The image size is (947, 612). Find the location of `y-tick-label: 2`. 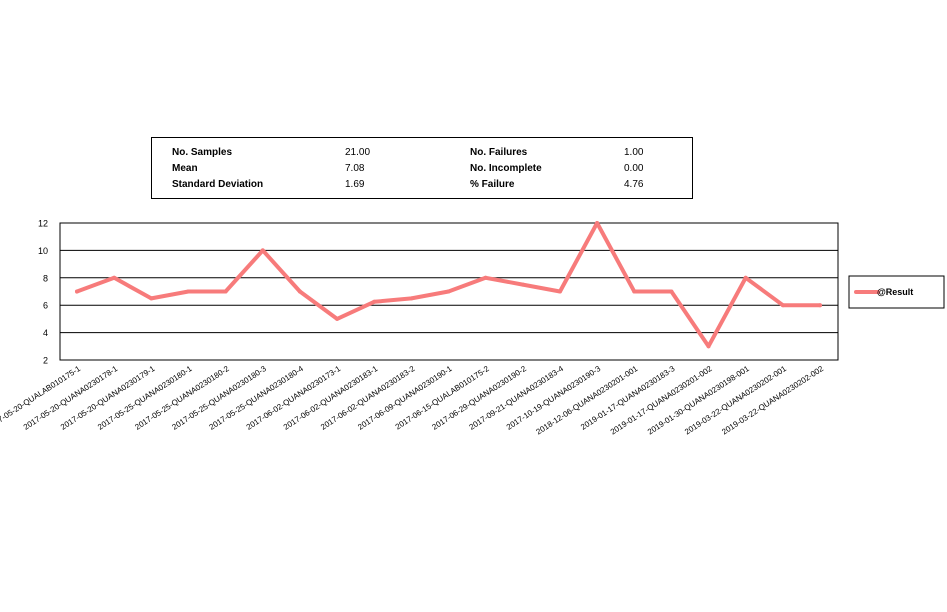

y-tick-label: 2 is located at coordinates (45, 361).